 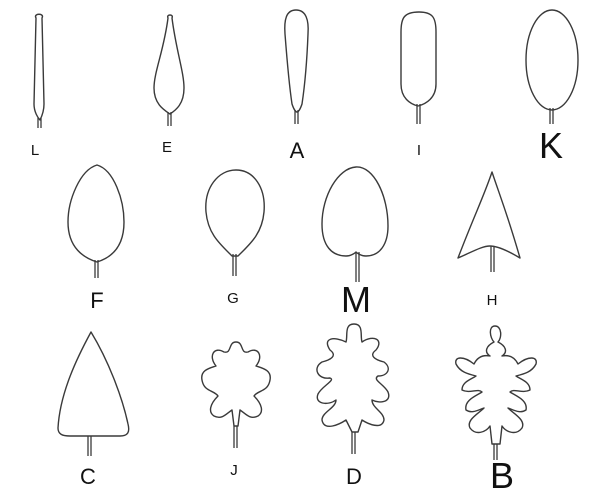 I want to click on leaf-label-m: M, so click(x=356, y=299).